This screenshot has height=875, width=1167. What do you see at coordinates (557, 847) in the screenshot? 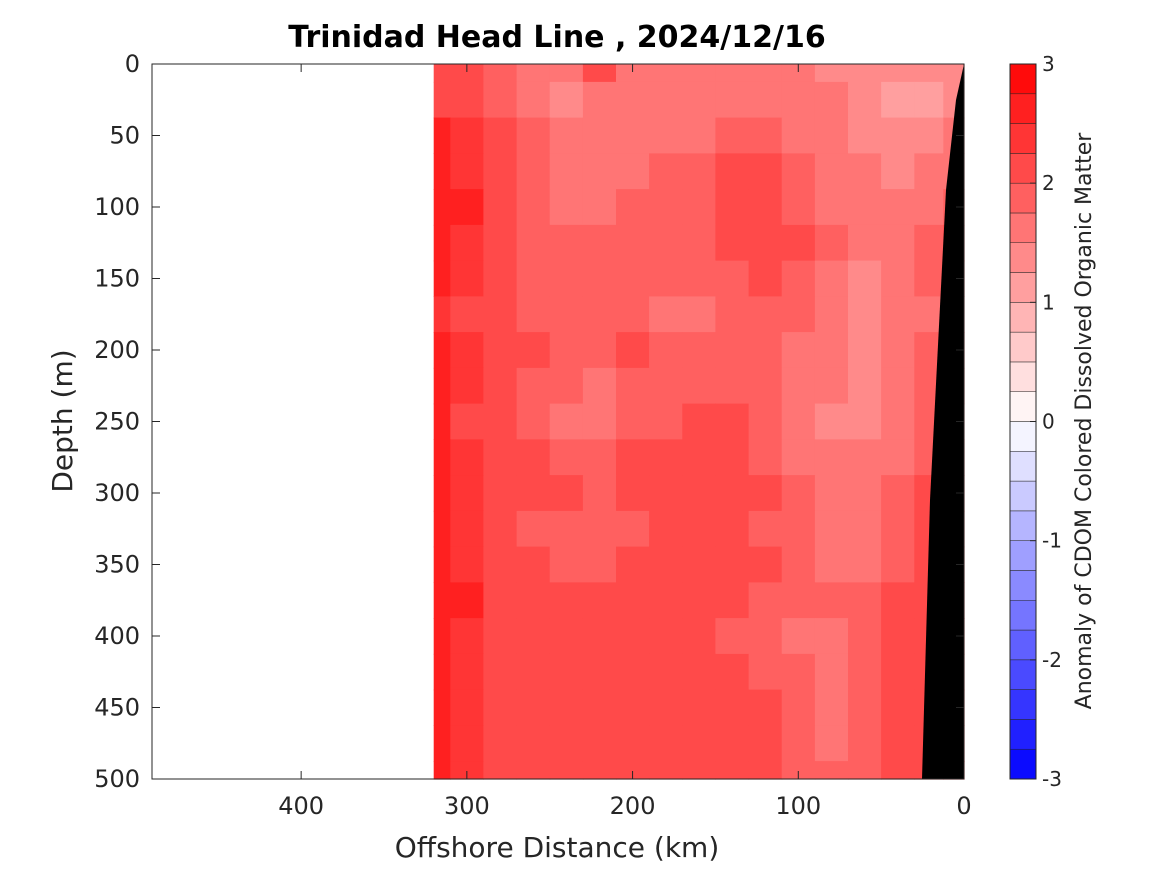
I see `x-axis-label: Offshore Distance (km)` at bounding box center [557, 847].